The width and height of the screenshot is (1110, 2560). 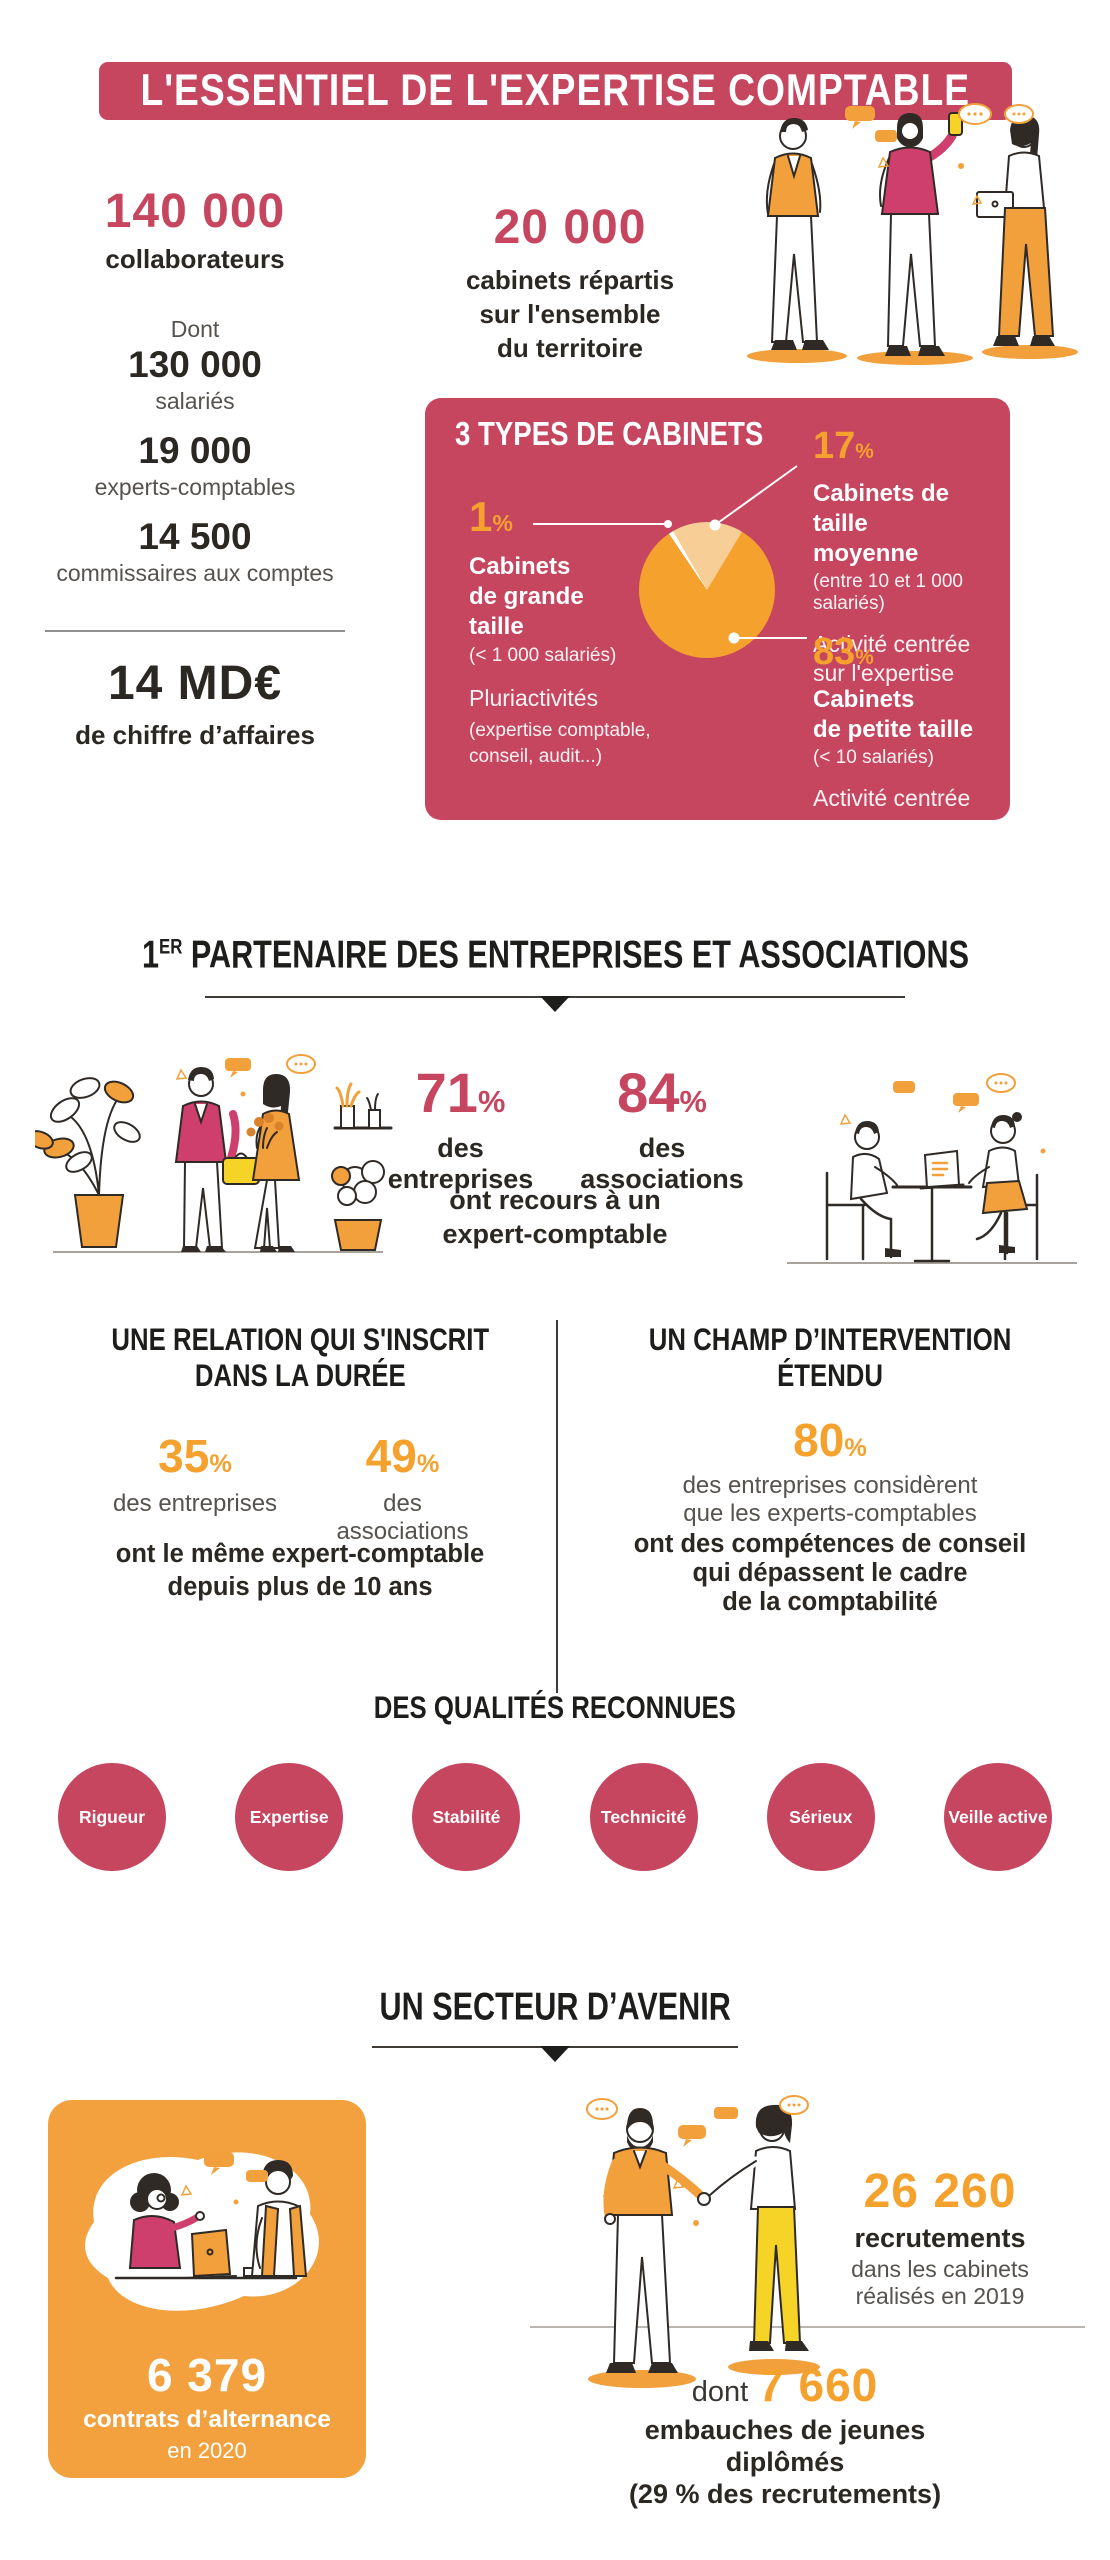 I want to click on relation-stat-entreprises: 35% des entreprises, so click(x=195, y=1473).